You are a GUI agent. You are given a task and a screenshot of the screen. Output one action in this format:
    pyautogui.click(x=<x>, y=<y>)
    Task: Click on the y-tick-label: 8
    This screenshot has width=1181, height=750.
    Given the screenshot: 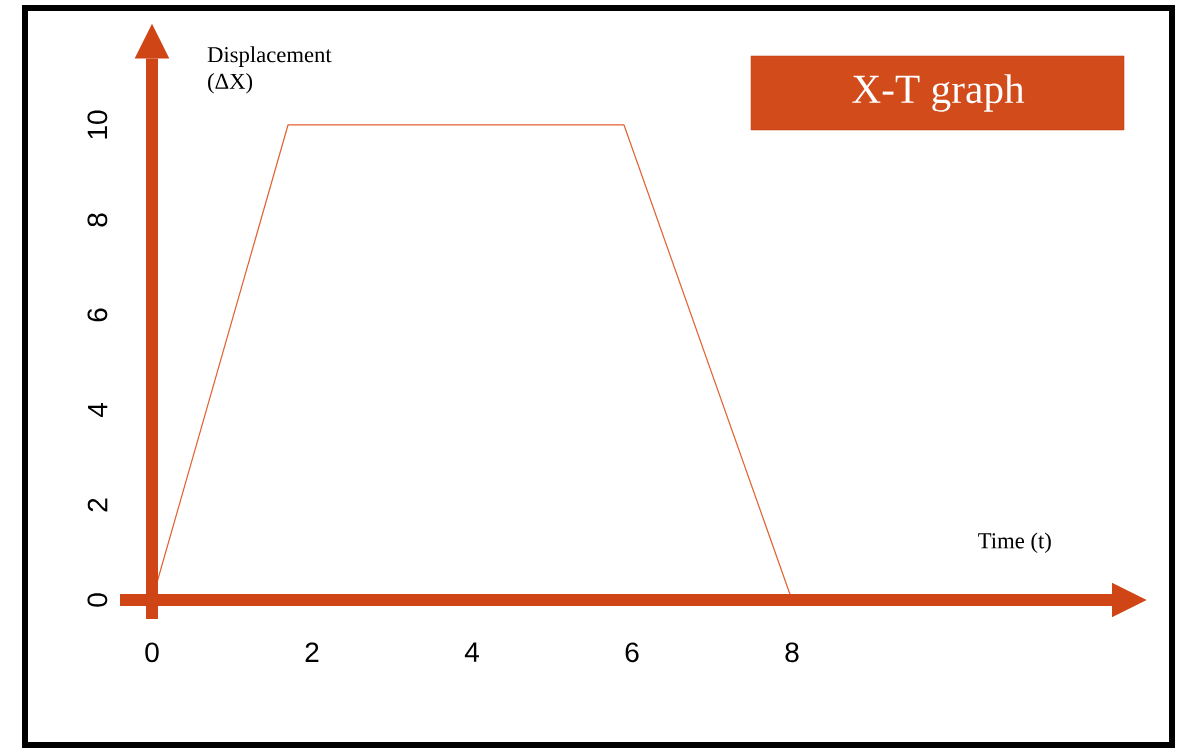 What is the action you would take?
    pyautogui.click(x=97, y=220)
    